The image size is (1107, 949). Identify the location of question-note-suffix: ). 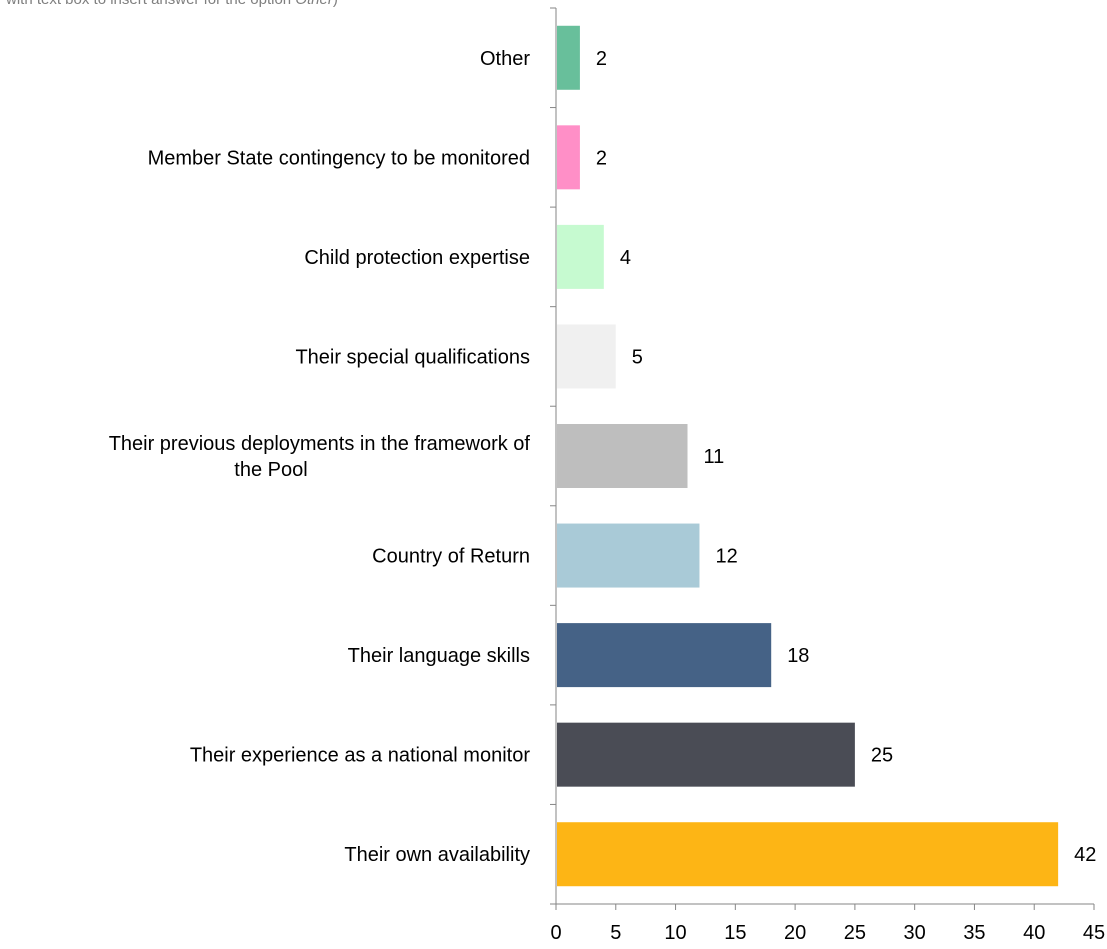
(335, 4).